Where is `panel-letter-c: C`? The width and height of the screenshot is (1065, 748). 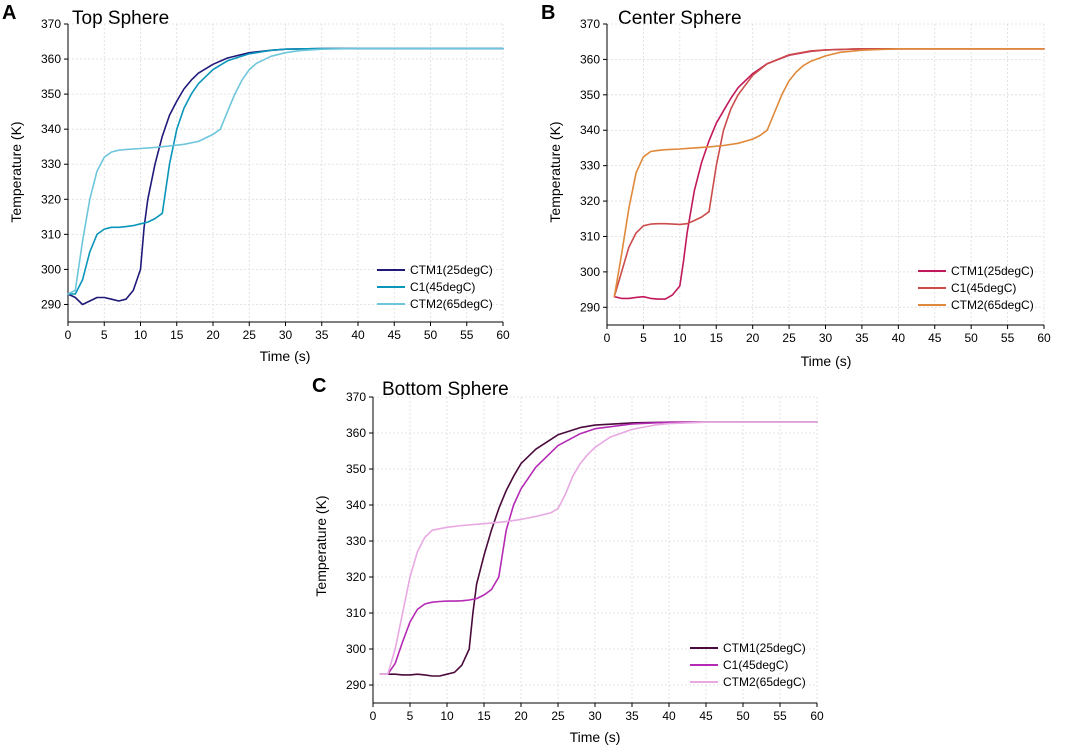
panel-letter-c: C is located at coordinates (319, 386).